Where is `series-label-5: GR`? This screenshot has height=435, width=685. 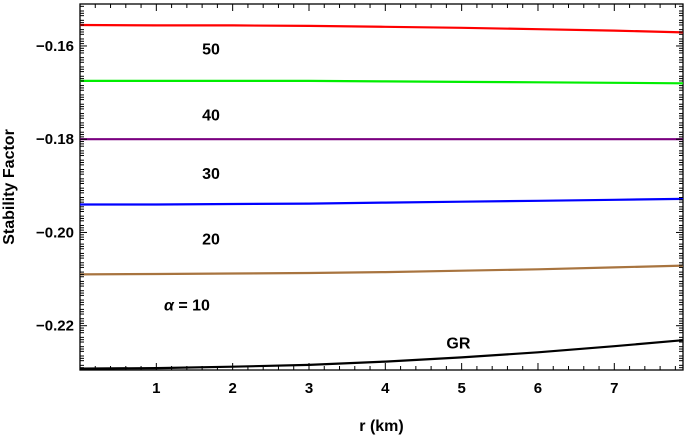
series-label-5: GR is located at coordinates (458, 343).